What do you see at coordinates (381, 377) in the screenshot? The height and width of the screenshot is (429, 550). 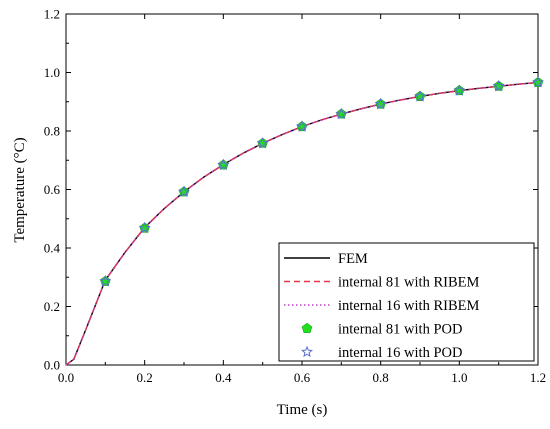 I see `x-tick-label: 0.8` at bounding box center [381, 377].